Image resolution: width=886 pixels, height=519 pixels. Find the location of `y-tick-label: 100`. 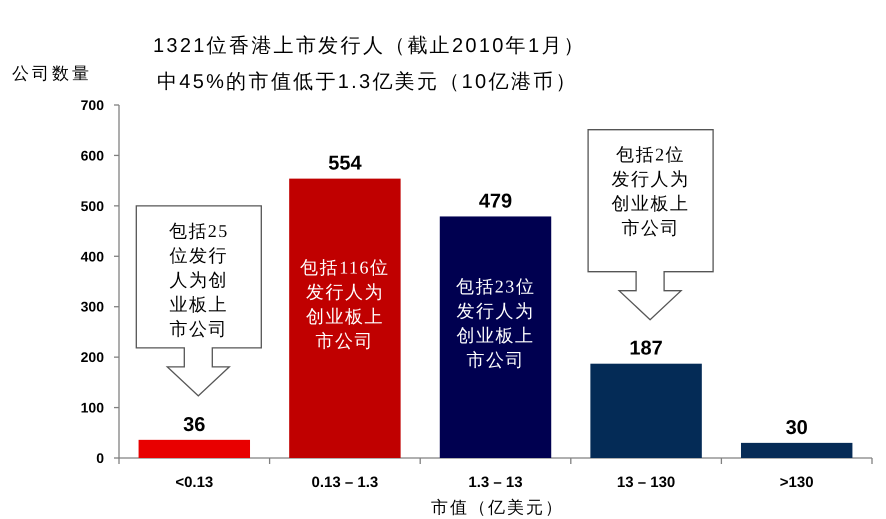

y-tick-label: 100 is located at coordinates (92, 408).